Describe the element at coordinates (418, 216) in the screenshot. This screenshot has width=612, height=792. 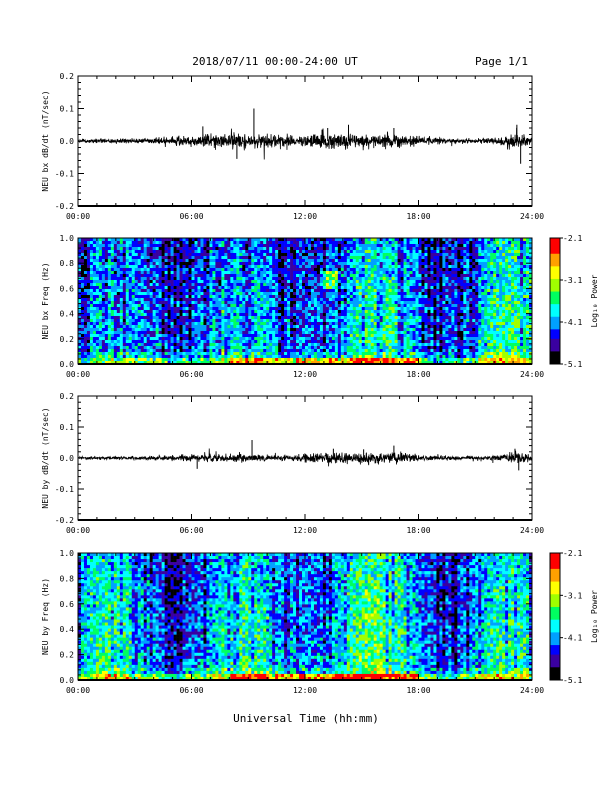
I see `x-tick-label: 18:00` at that location.